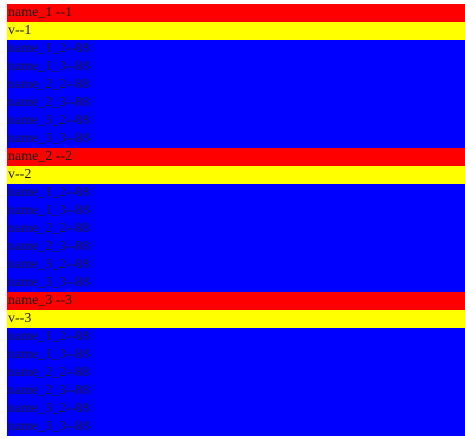 Image resolution: width=465 pixels, height=439 pixels. Describe the element at coordinates (236, 175) in the screenshot. I see `group-value: v--2` at that location.